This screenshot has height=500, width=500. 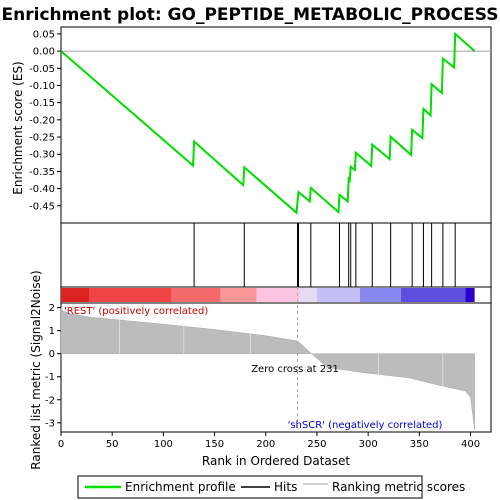 I want to click on zero-cross-label: Zero cross at 231, so click(x=295, y=369).